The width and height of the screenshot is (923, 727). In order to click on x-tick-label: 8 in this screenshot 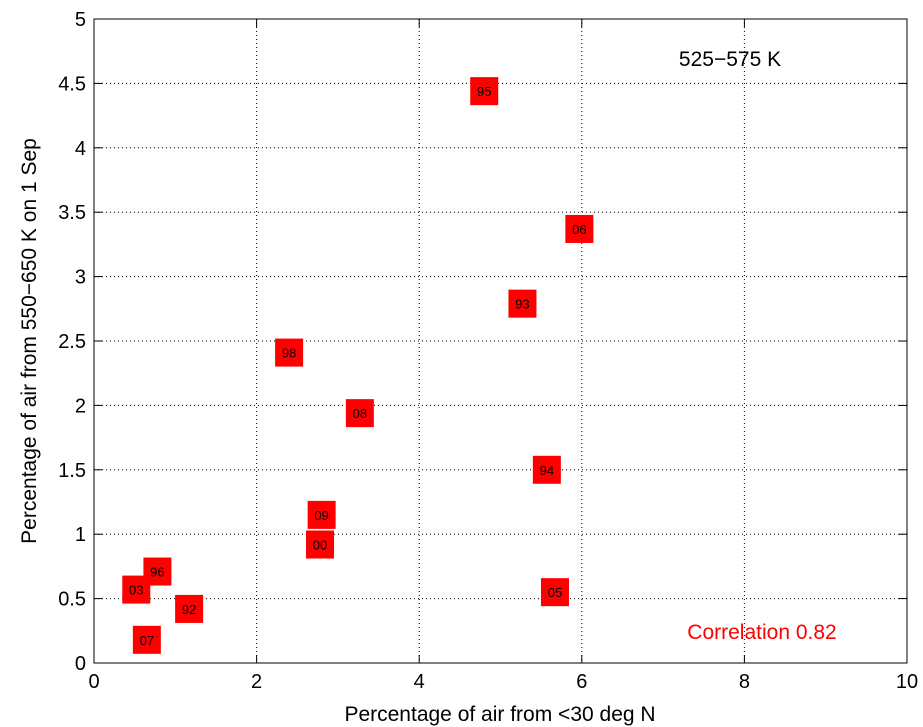, I will do `click(744, 682)`.